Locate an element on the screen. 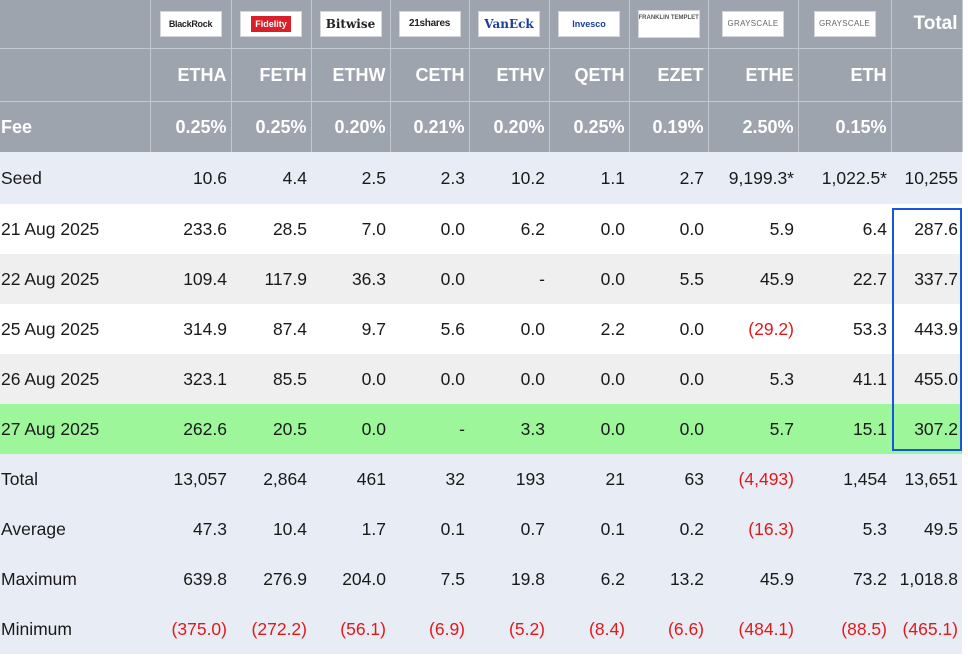 Image resolution: width=968 pixels, height=656 pixels. flow-value-cell: 117.9 is located at coordinates (271, 279).